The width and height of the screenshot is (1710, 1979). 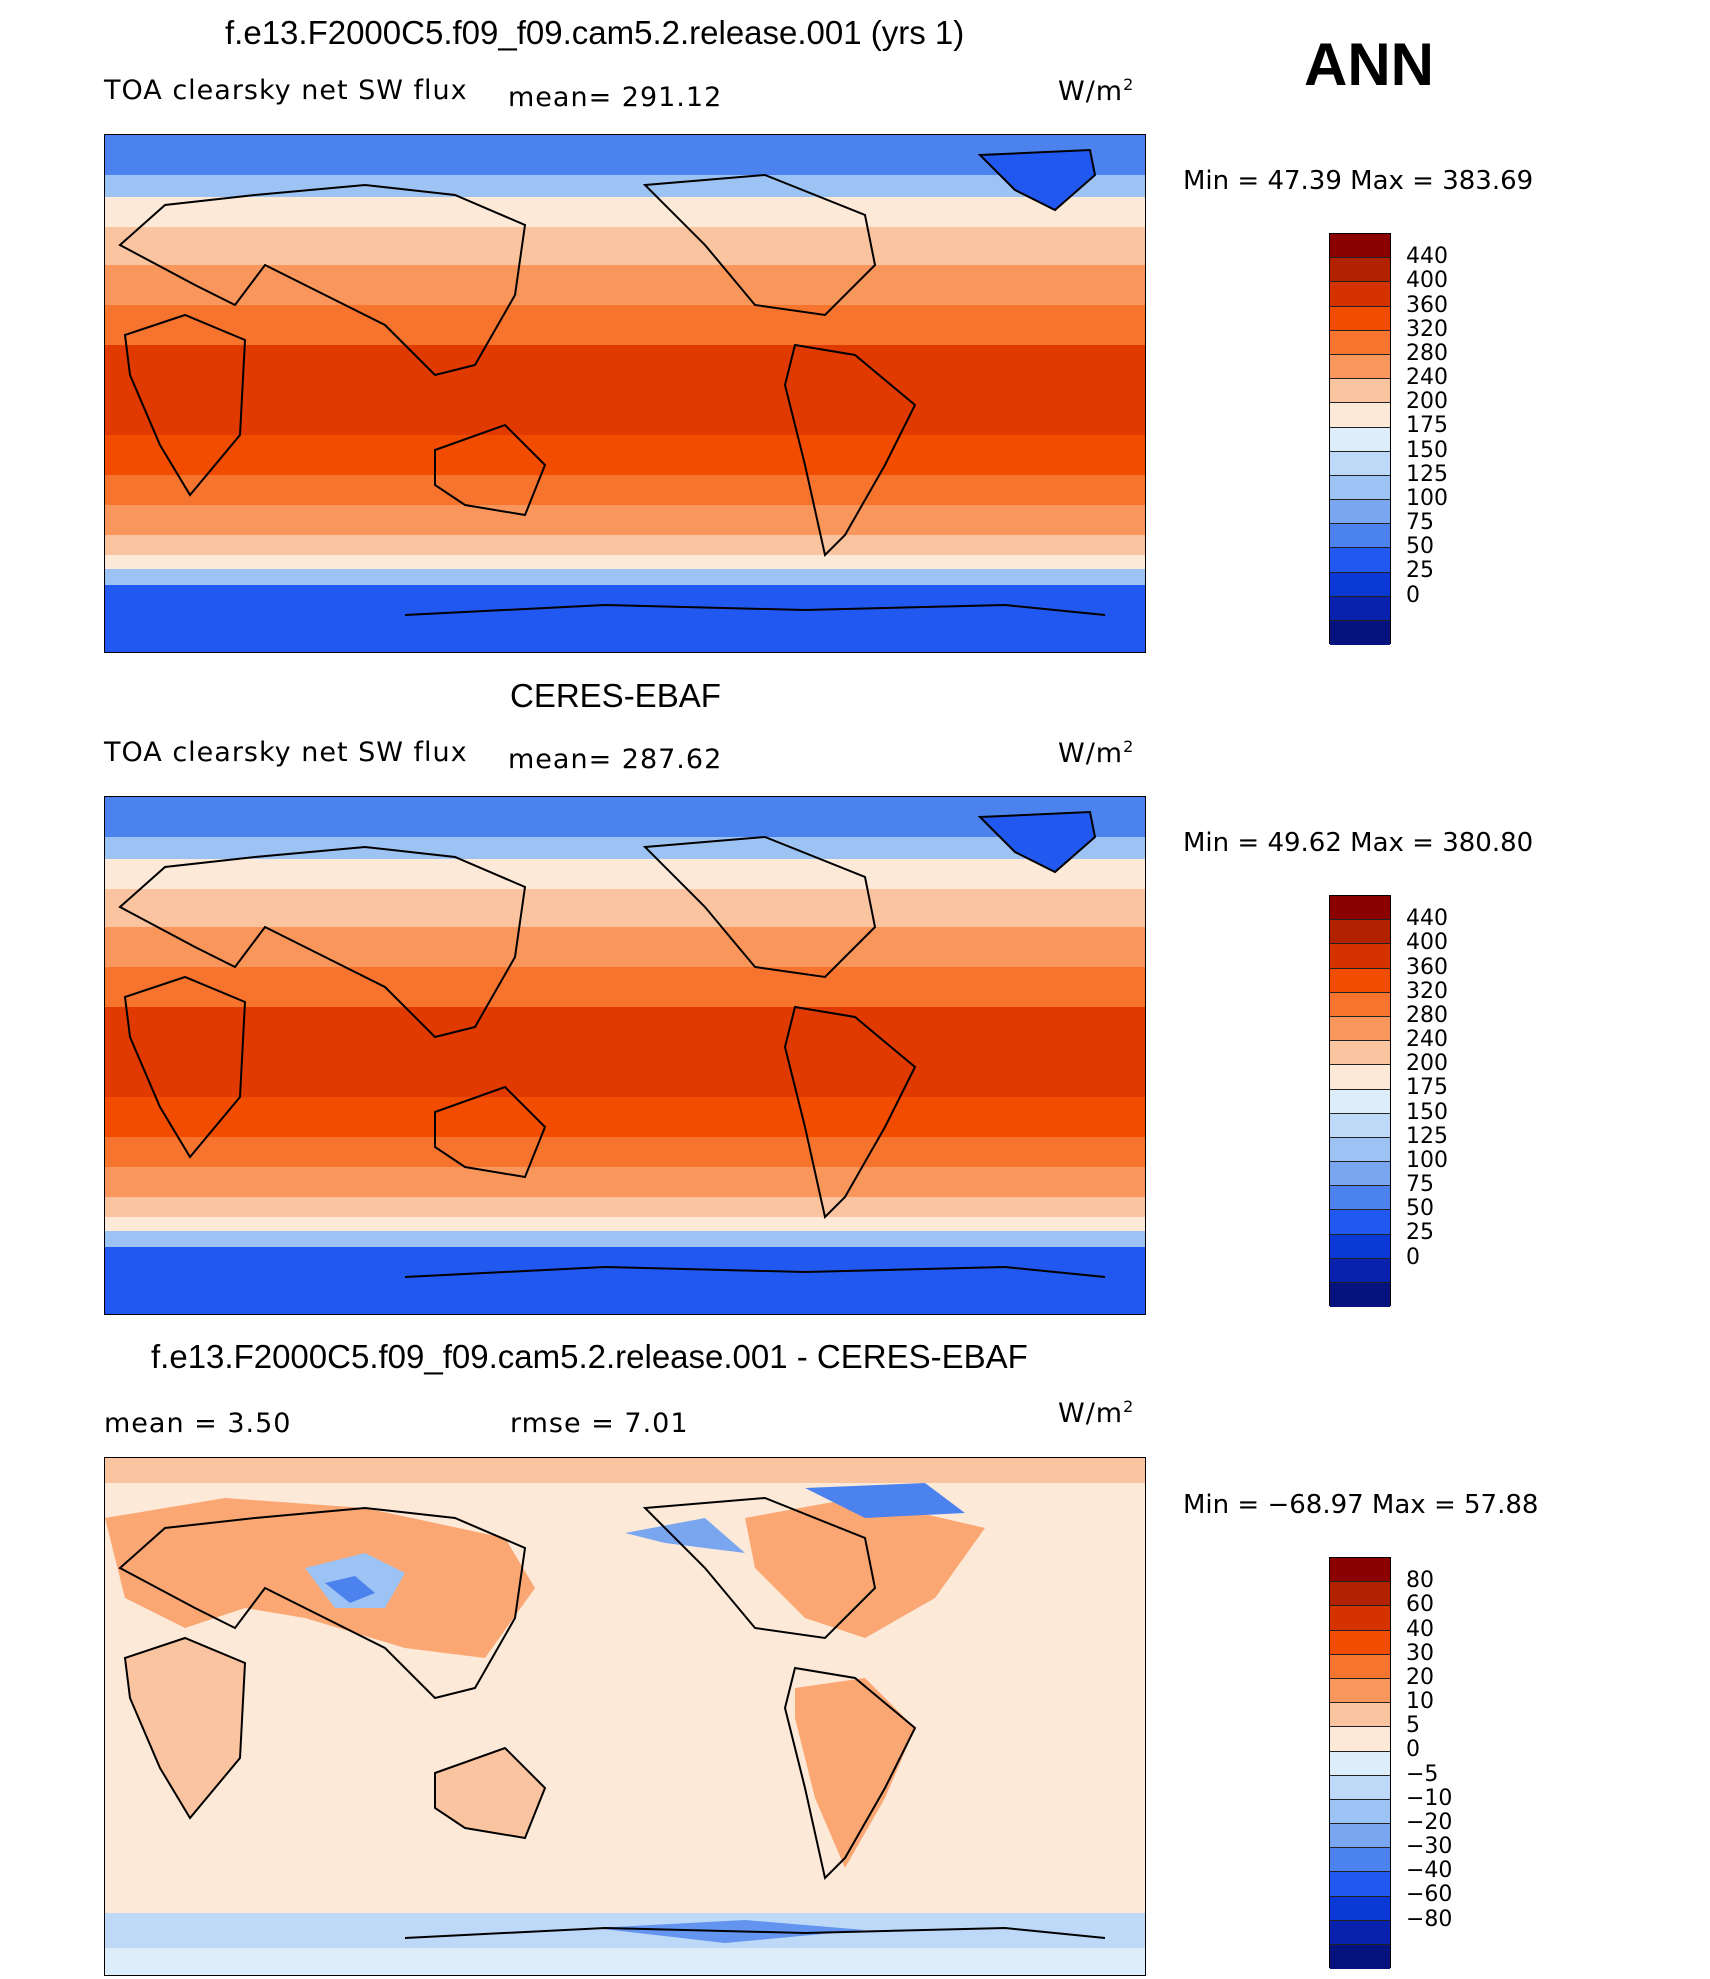 What do you see at coordinates (1420, 1702) in the screenshot?
I see `colorbar-tick-label: 10` at bounding box center [1420, 1702].